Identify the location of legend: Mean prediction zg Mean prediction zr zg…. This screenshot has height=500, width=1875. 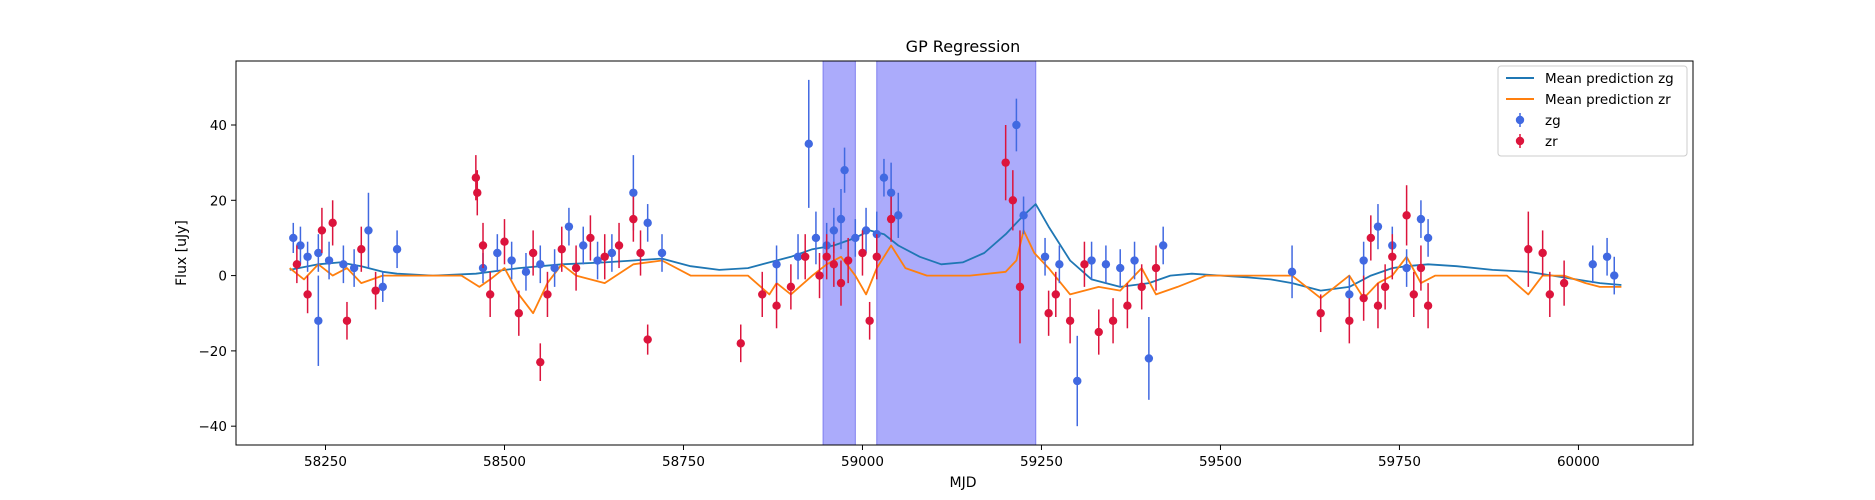
(1592, 111).